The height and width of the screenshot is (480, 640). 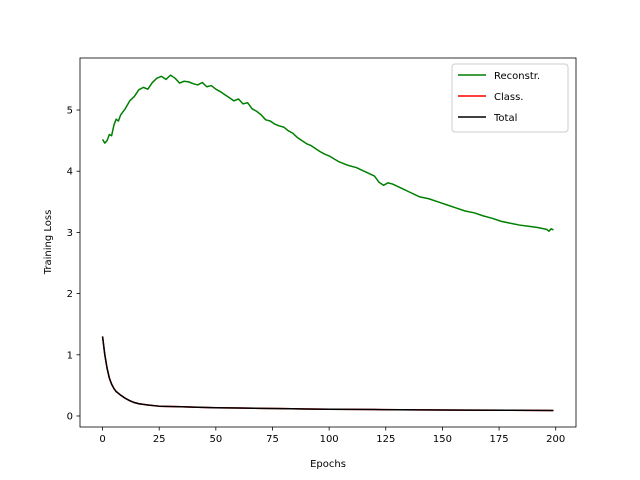 I want to click on legend-label: Class., so click(x=509, y=97).